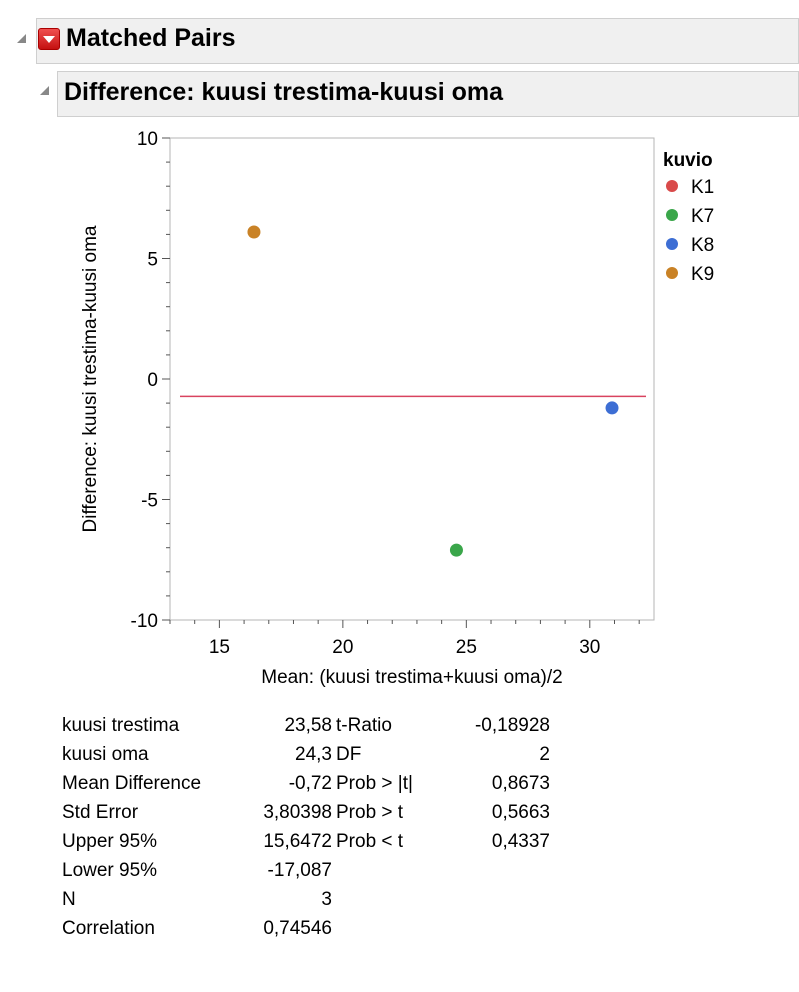 The width and height of the screenshot is (799, 992). Describe the element at coordinates (310, 783) in the screenshot. I see `stat-value: -0,72` at that location.